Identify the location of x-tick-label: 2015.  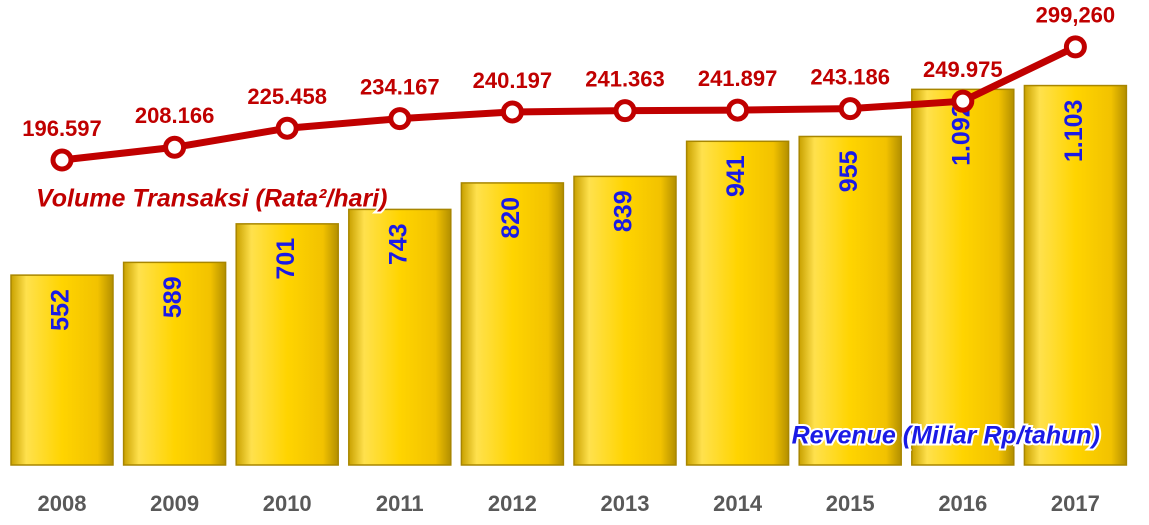
(850, 503).